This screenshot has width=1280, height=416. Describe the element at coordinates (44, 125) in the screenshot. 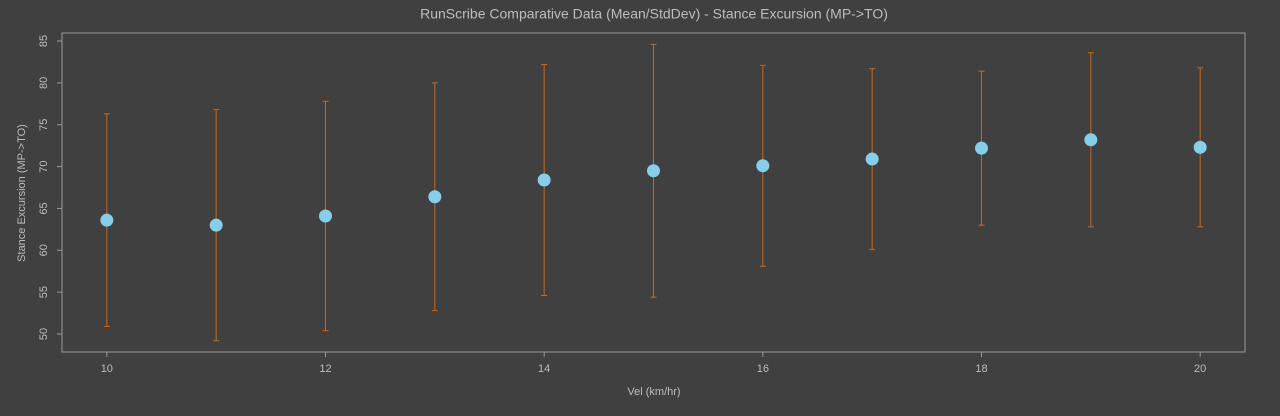

I see `y-tick-label: 75` at that location.